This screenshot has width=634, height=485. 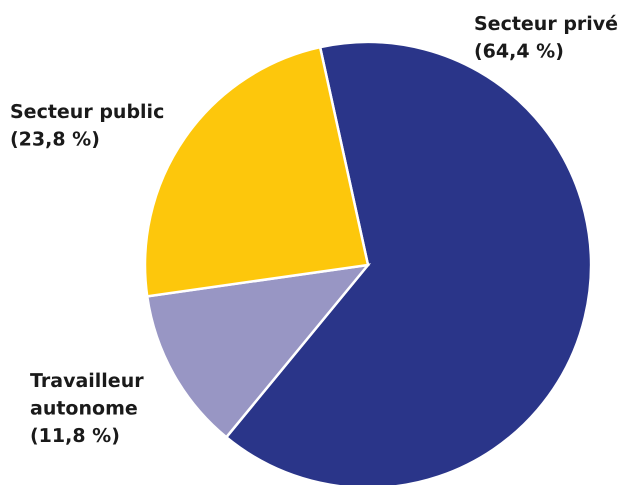 What do you see at coordinates (55, 139) in the screenshot?
I see `data-label: (23,8 %)` at bounding box center [55, 139].